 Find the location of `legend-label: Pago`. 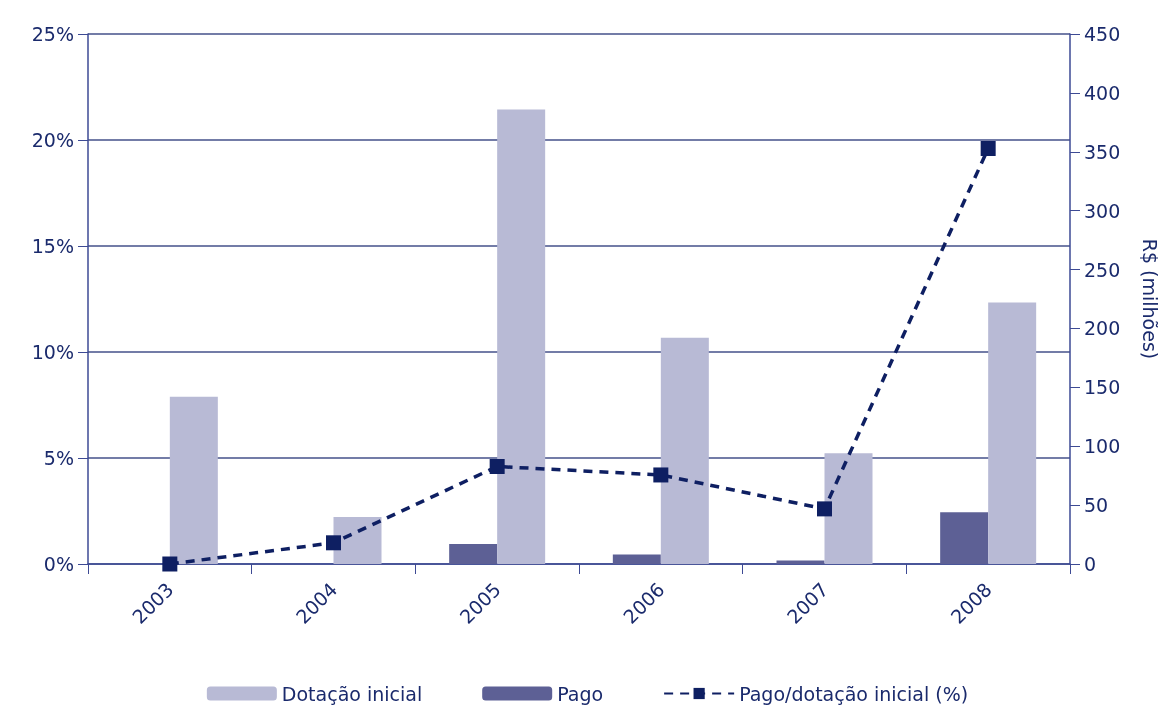

legend-label: Pago is located at coordinates (580, 693).